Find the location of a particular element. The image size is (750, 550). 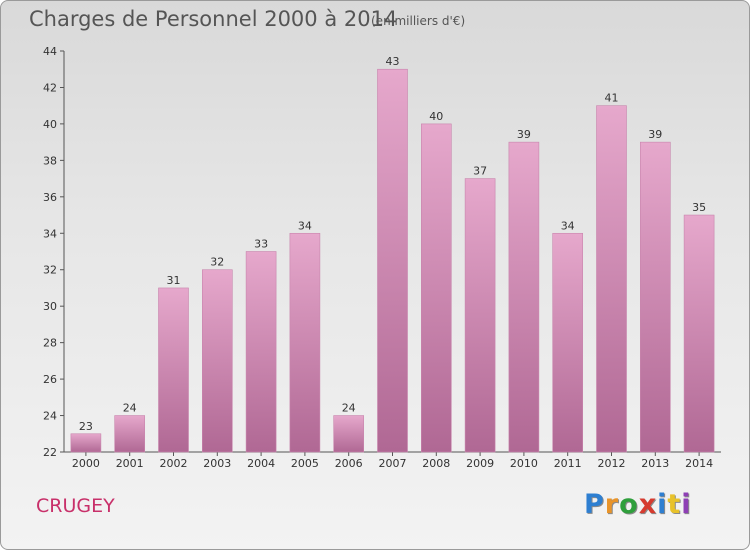

bar-2006 is located at coordinates (349, 434).